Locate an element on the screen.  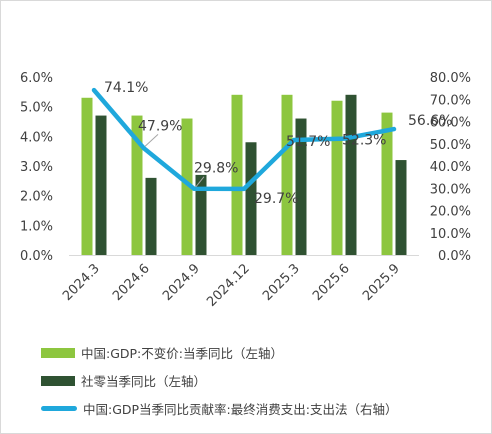
left-axis-tick-label: 2.0% is located at coordinates (36, 197).